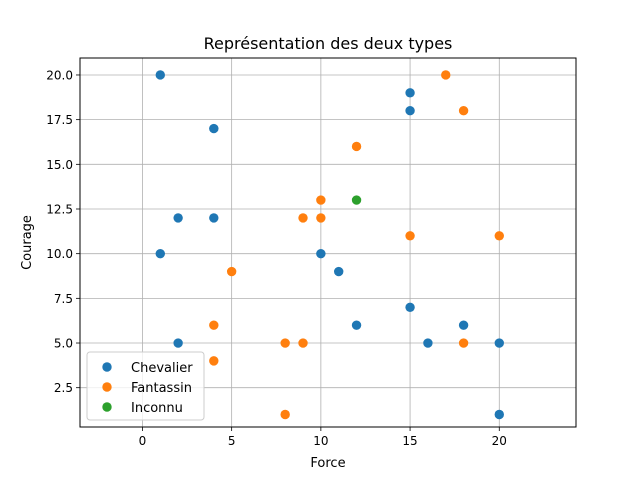 The height and width of the screenshot is (480, 640). What do you see at coordinates (161, 388) in the screenshot?
I see `legend-label-fantassin: Fantassin` at bounding box center [161, 388].